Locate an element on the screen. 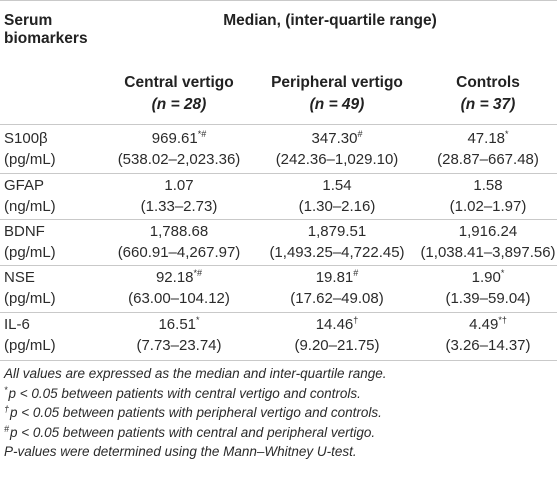 This screenshot has width=557, height=486. median-value: 1,879.51 is located at coordinates (337, 231).